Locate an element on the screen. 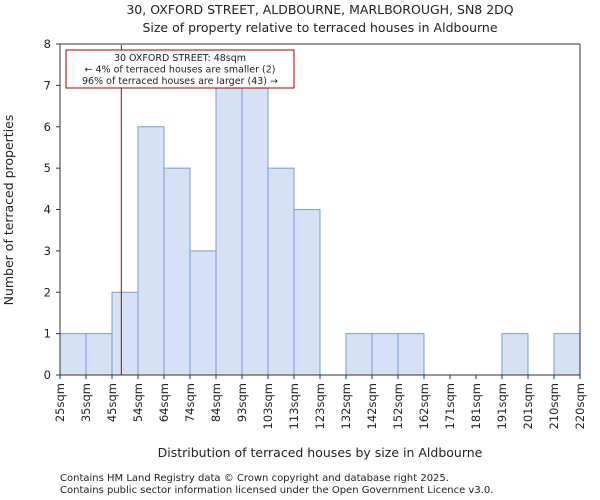 This screenshot has width=600, height=500. y-tick-label: 5 is located at coordinates (47, 168).